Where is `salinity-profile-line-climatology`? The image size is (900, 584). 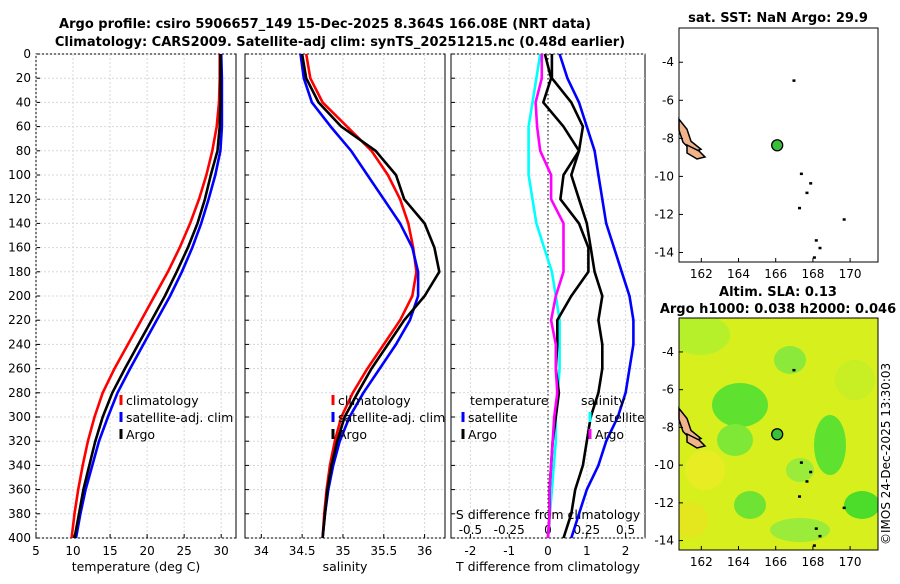 salinity-profile-line-climatology is located at coordinates (361, 296).